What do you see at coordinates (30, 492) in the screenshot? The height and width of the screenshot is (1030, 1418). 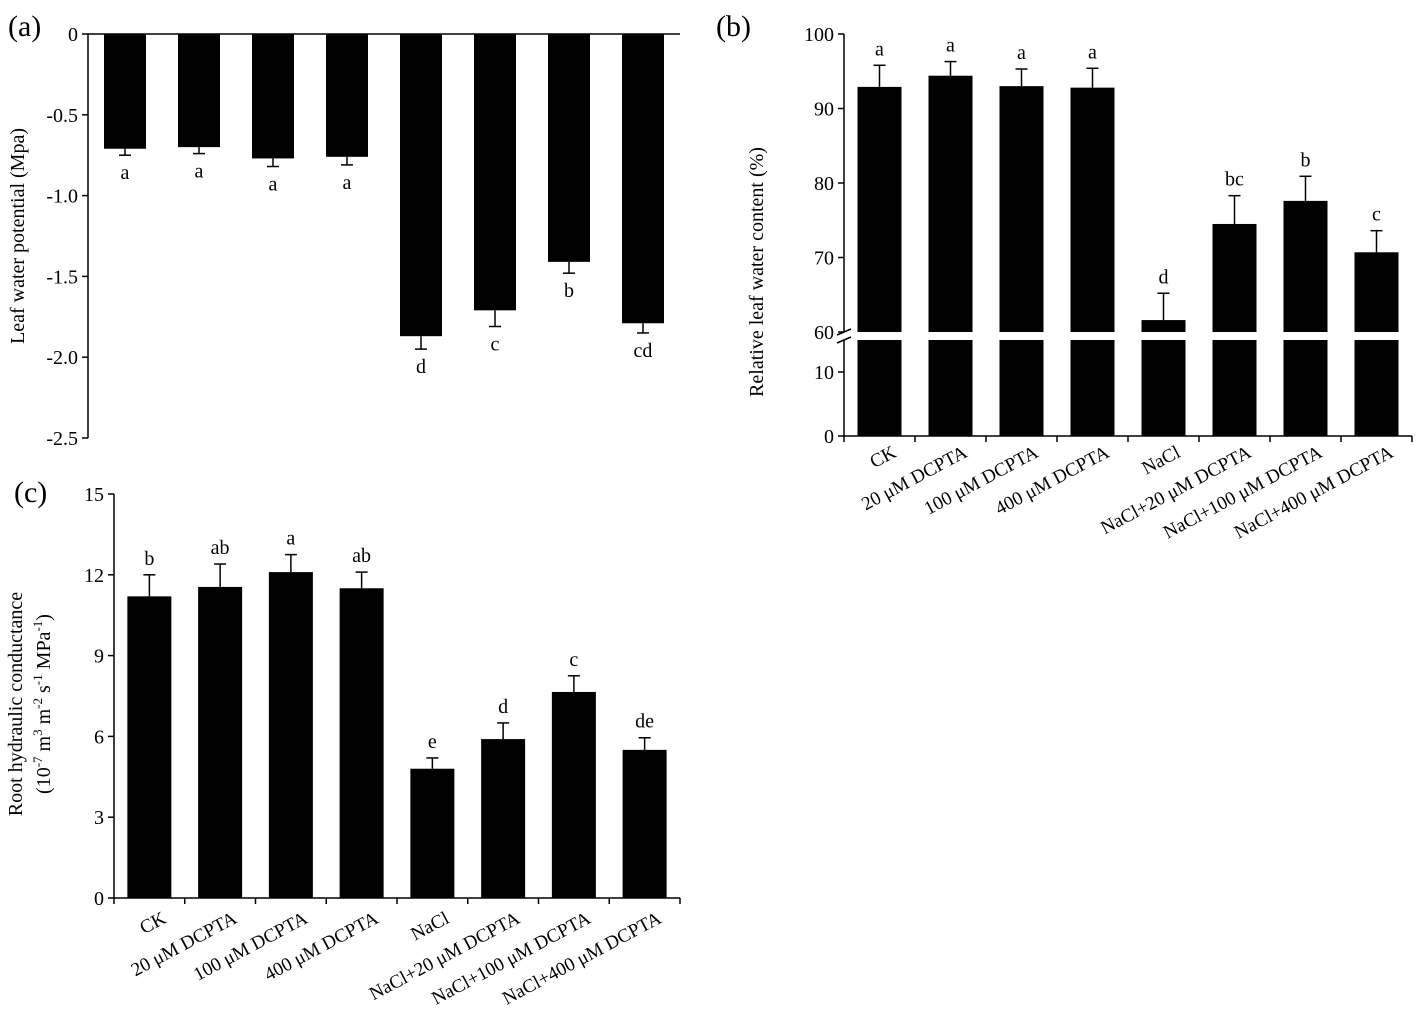 I see `panel-c-label: (c)` at bounding box center [30, 492].